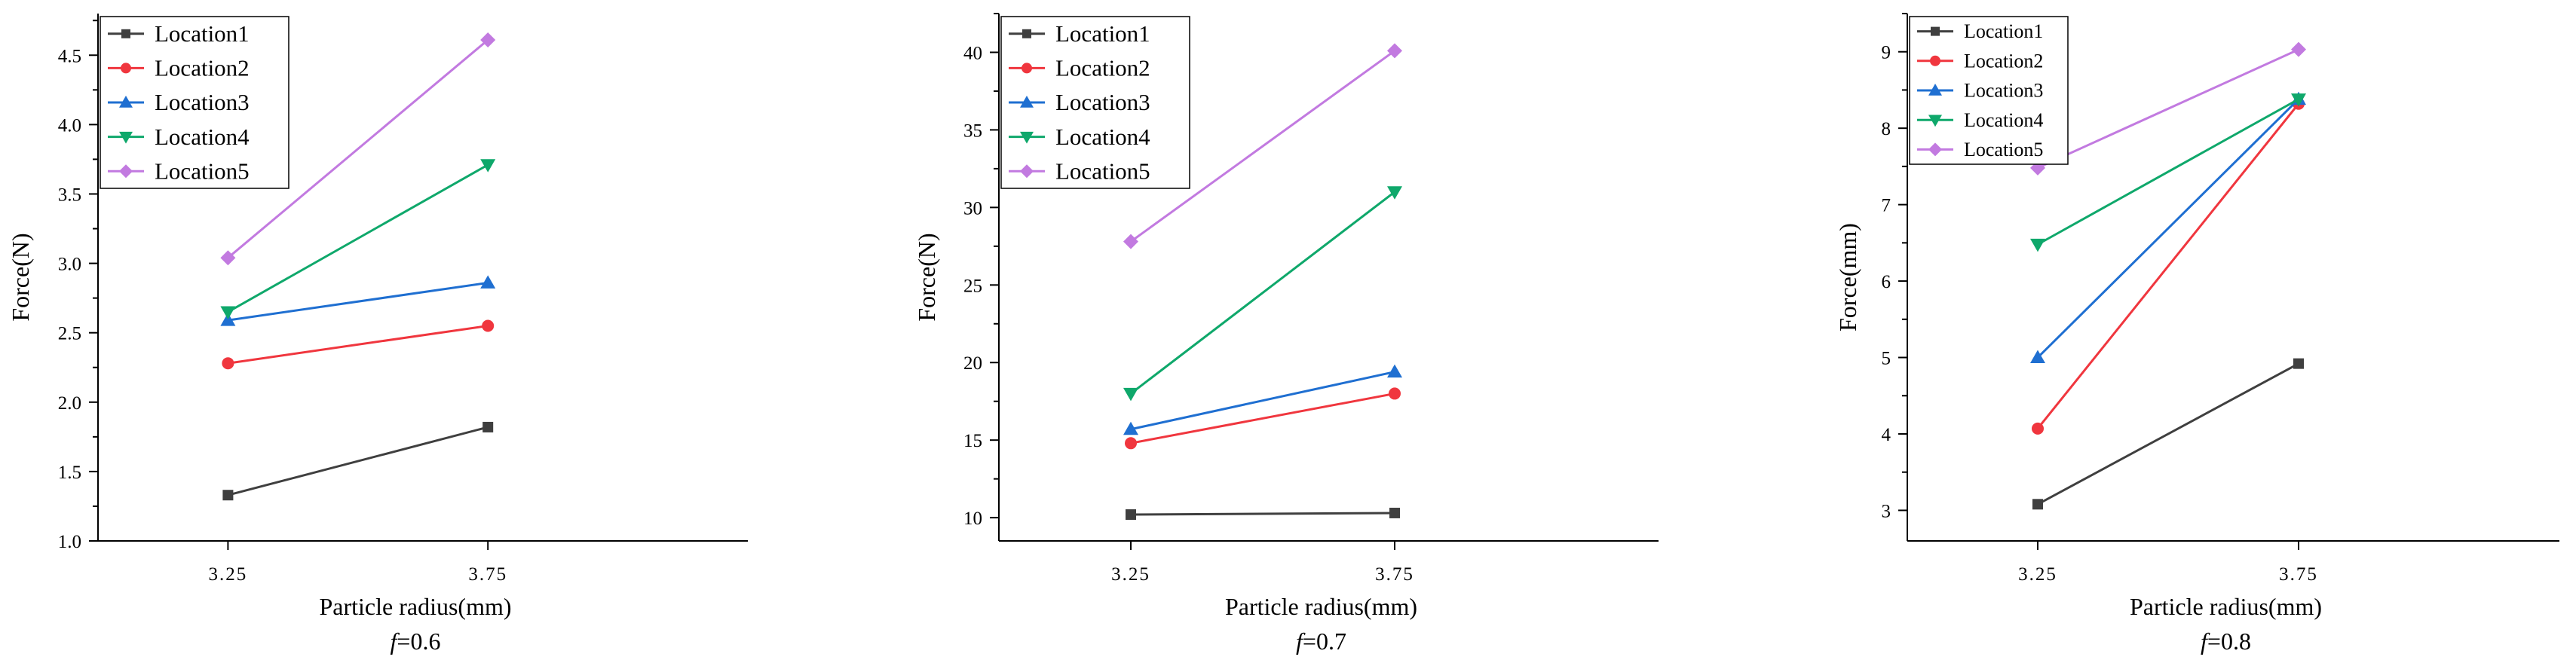  Describe the element at coordinates (1324, 641) in the screenshot. I see `caption-value: =0.7` at that location.